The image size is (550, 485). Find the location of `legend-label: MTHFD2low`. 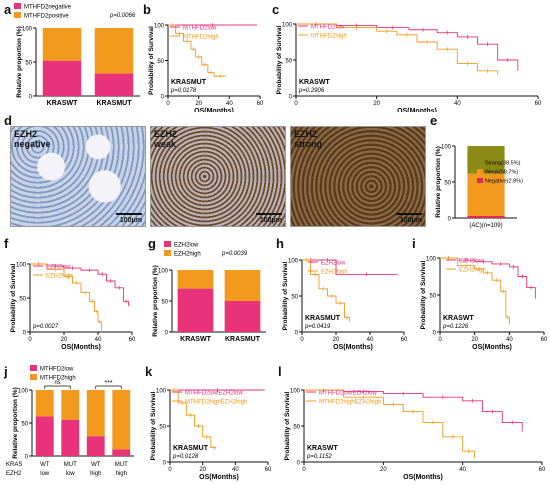

legend-label: MTHFD2low is located at coordinates (200, 29).